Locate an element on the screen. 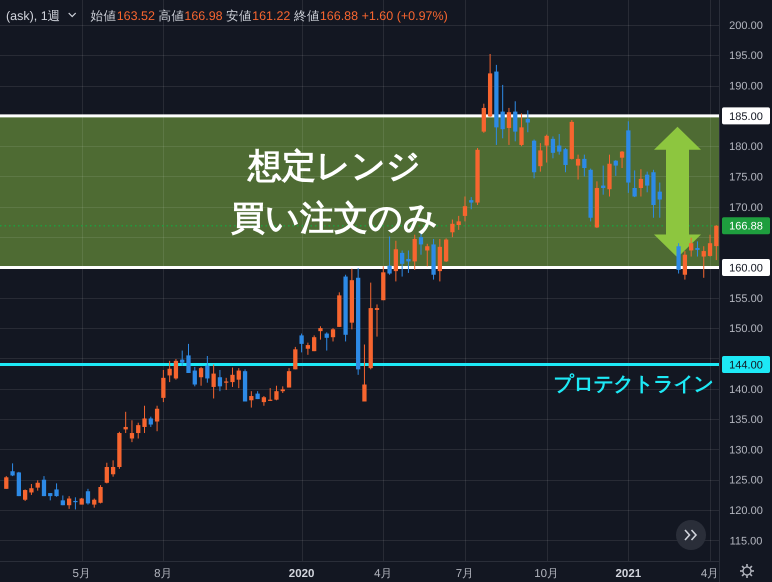 The height and width of the screenshot is (582, 772). y-tick-label: 120.00 is located at coordinates (746, 511).